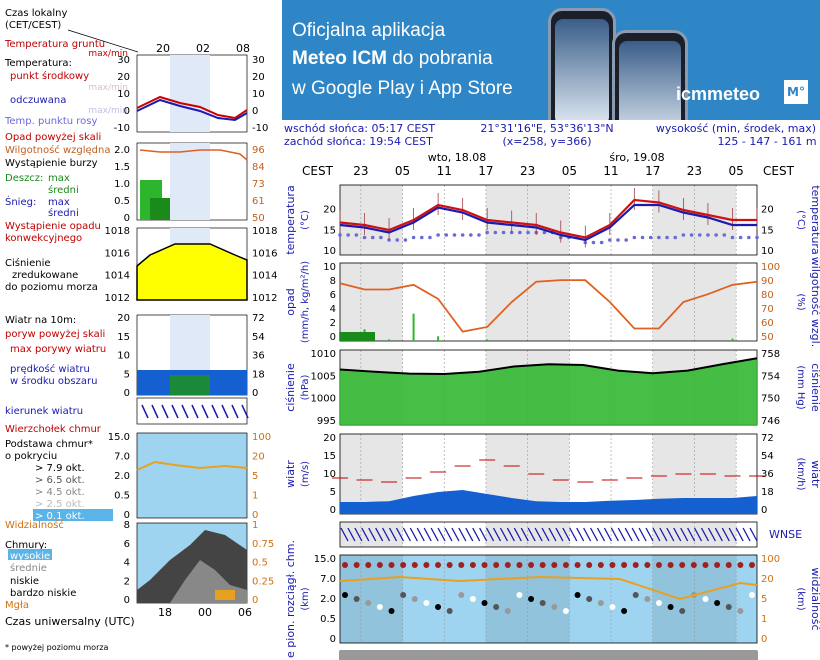  What do you see at coordinates (333, 281) in the screenshot?
I see `y-tick: 8` at bounding box center [333, 281].